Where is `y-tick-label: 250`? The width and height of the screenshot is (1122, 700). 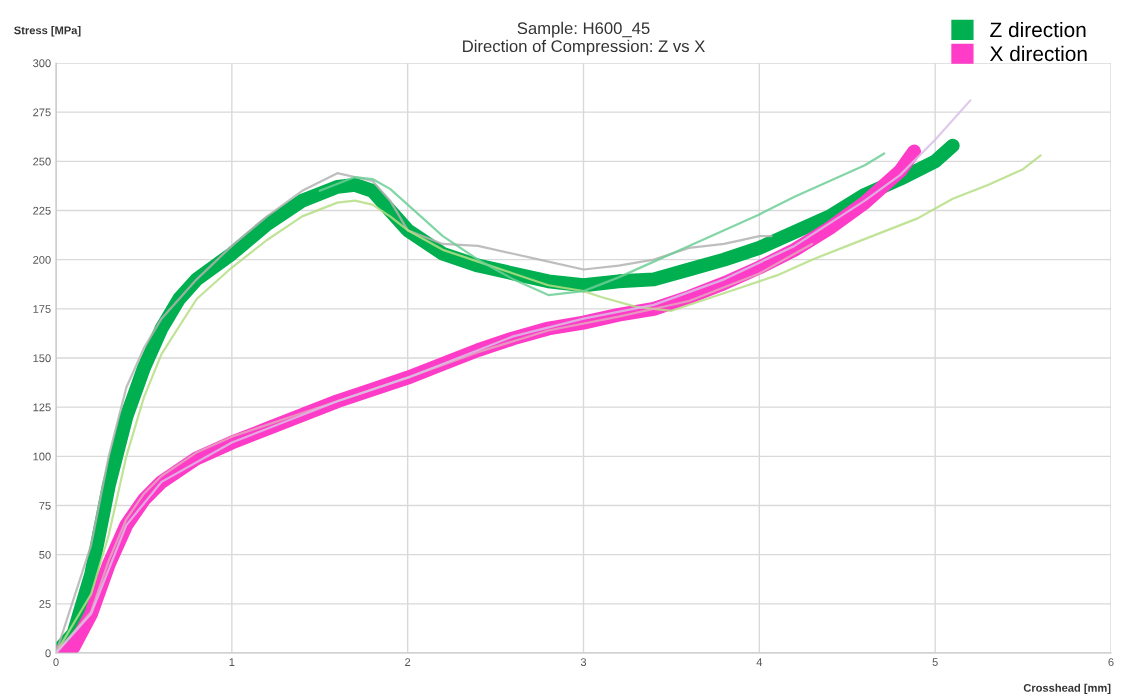 y-tick-label: 250 is located at coordinates (42, 161).